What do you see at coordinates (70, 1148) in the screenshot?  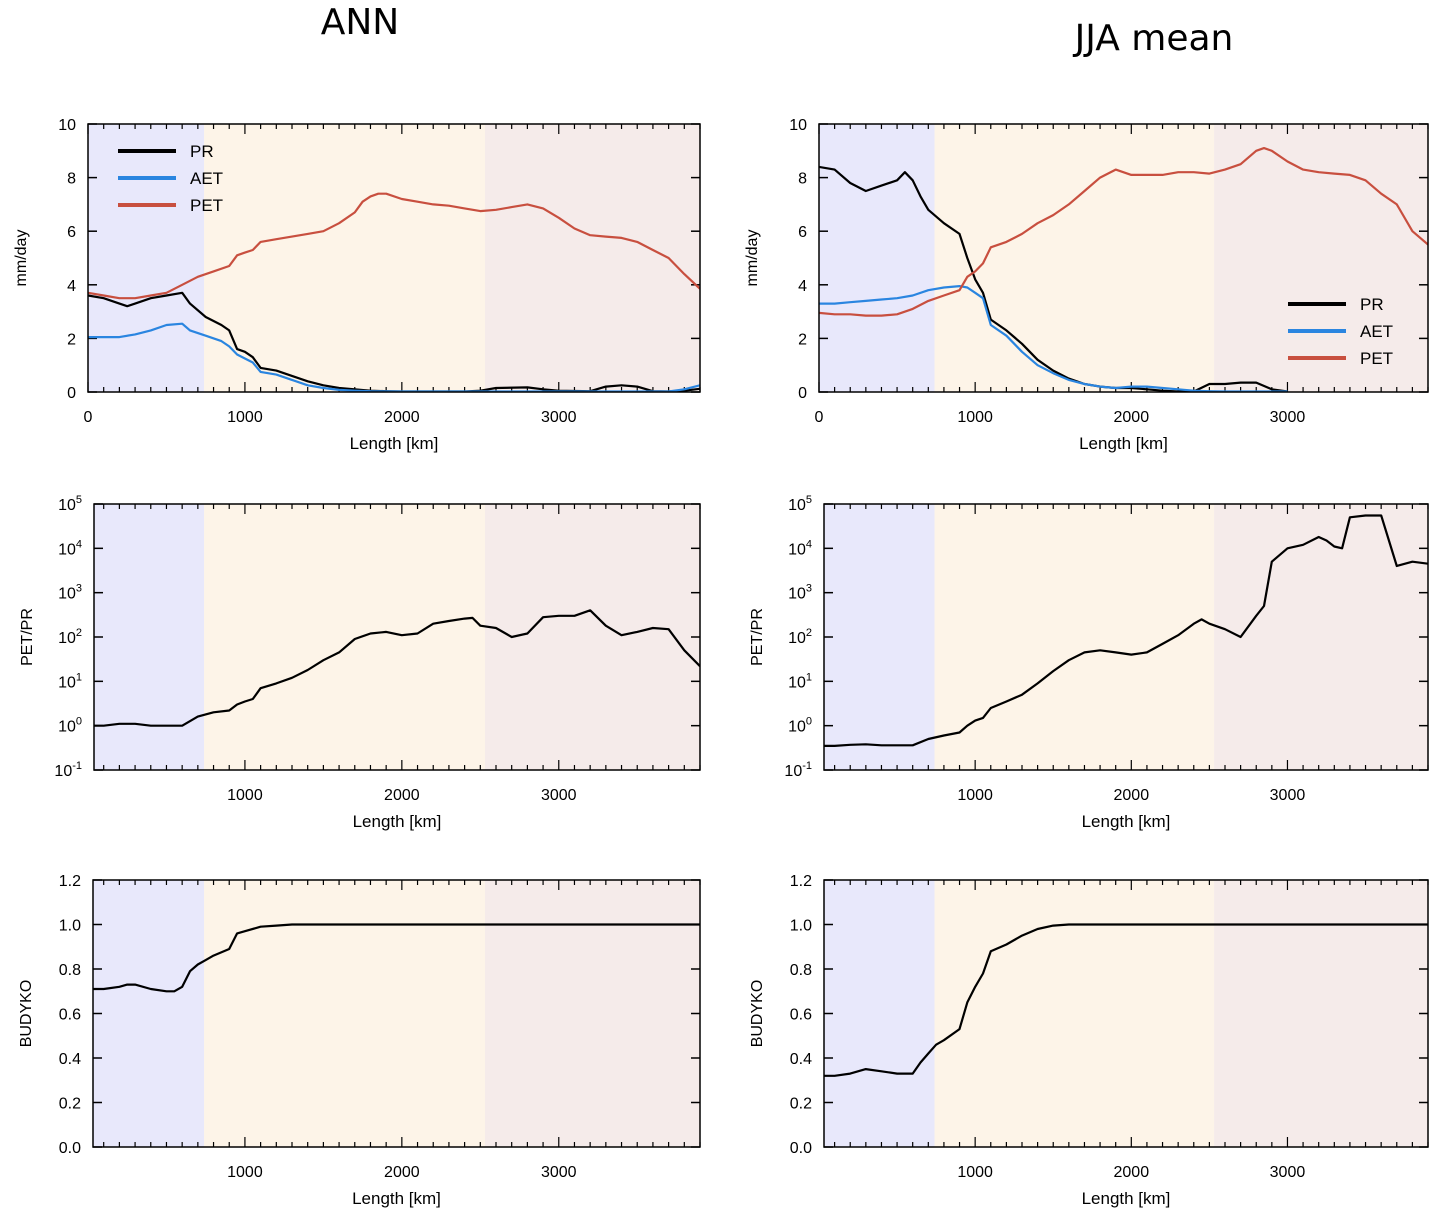 I see `y-tick-label: 0.0` at bounding box center [70, 1148].